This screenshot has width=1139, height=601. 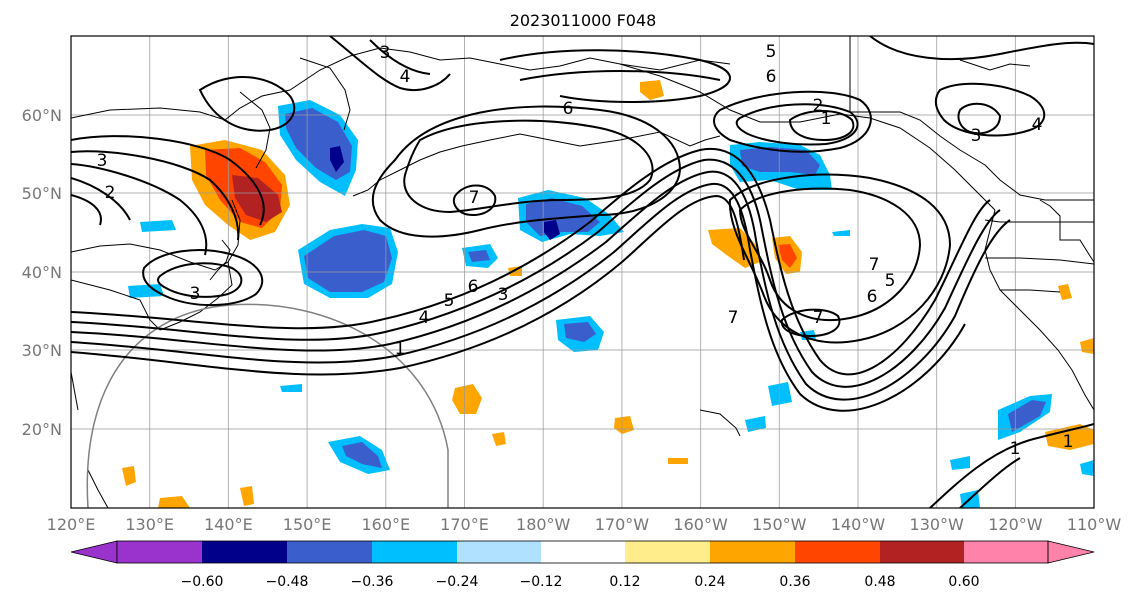 I want to click on lon-label: 160°W, so click(x=700, y=524).